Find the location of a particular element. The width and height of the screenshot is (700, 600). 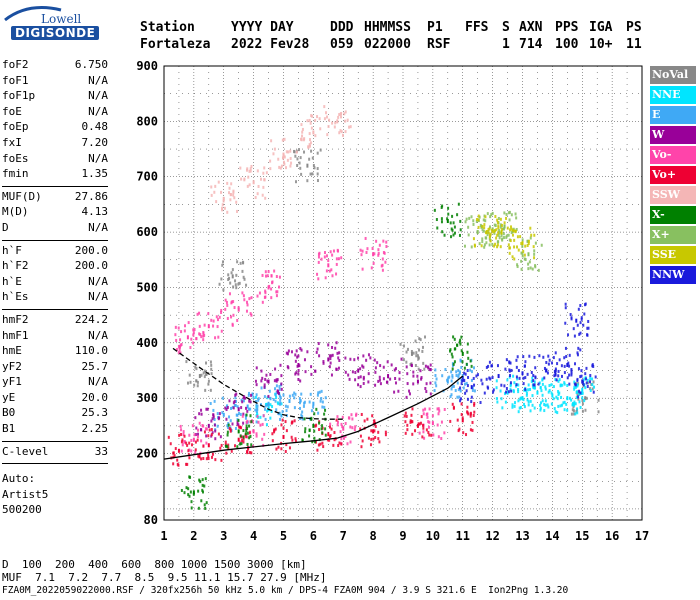

hdr-label-ffs: FFS is located at coordinates (477, 27).